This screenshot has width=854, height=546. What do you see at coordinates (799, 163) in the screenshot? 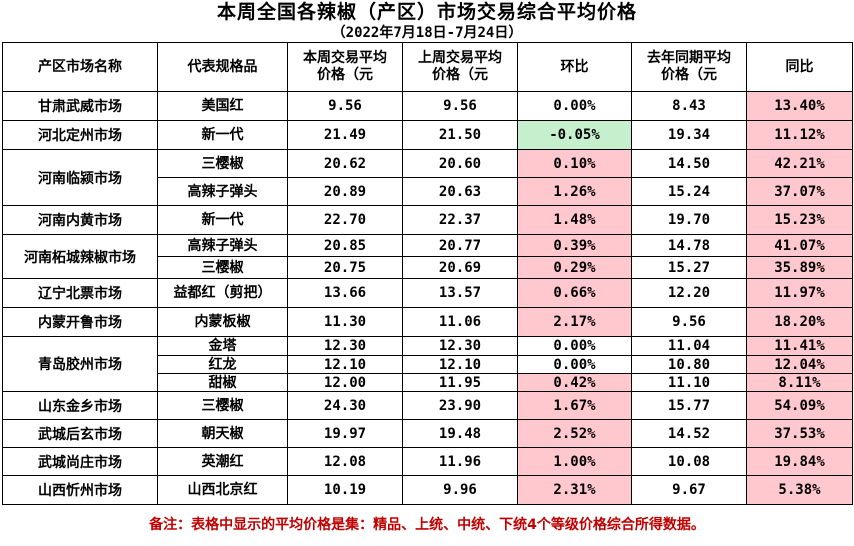
I see `yoy-change: 42.21%` at bounding box center [799, 163].